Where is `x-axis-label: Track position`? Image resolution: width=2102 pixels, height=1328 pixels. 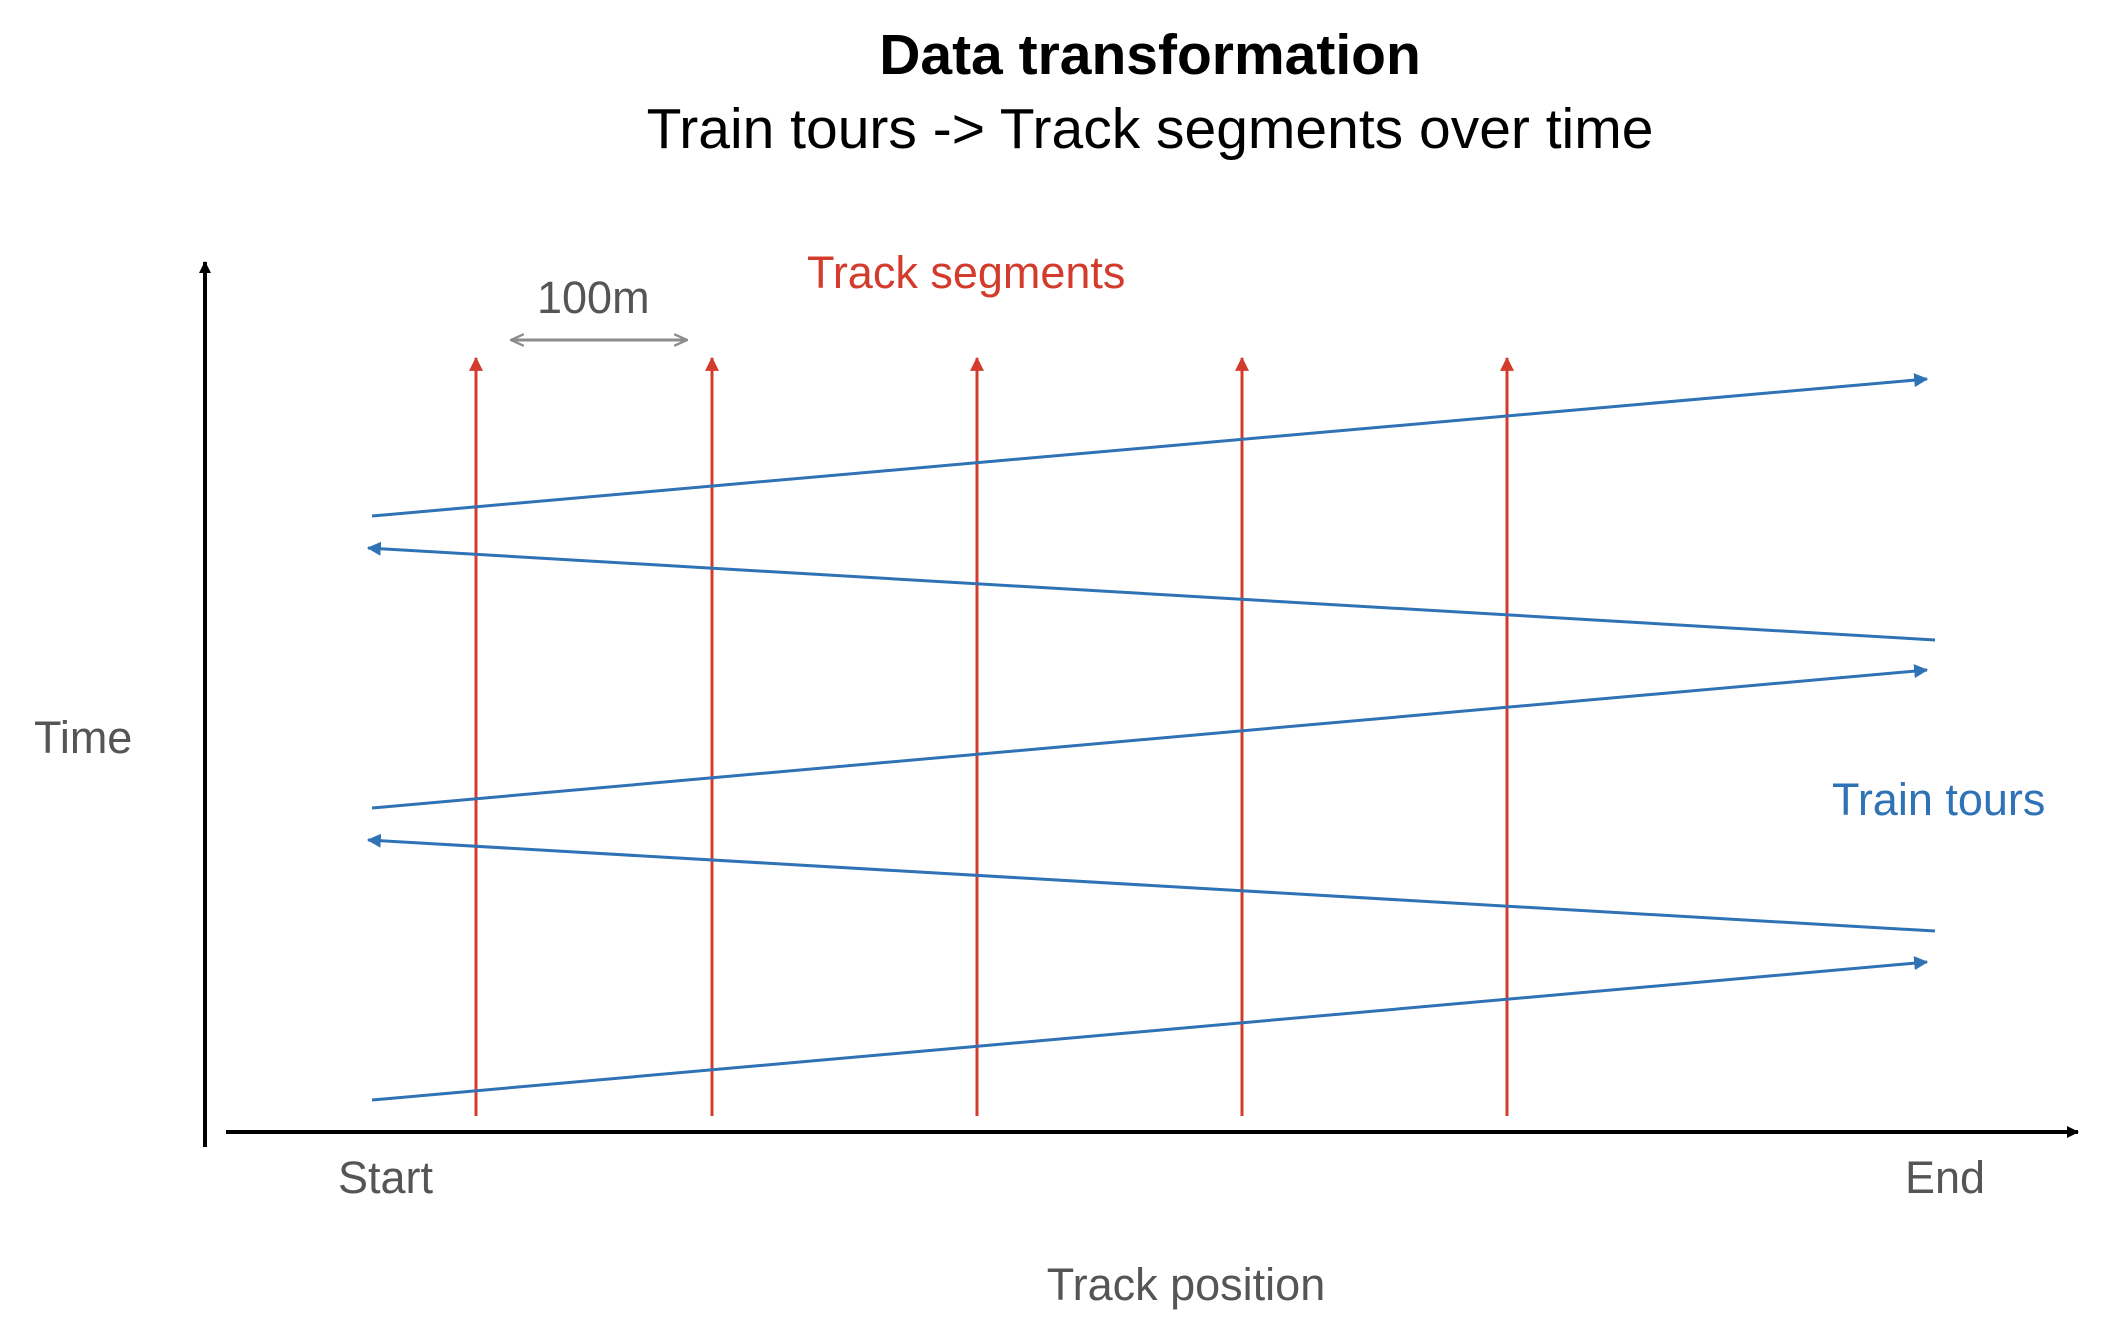
x-axis-label: Track position is located at coordinates (1186, 1284).